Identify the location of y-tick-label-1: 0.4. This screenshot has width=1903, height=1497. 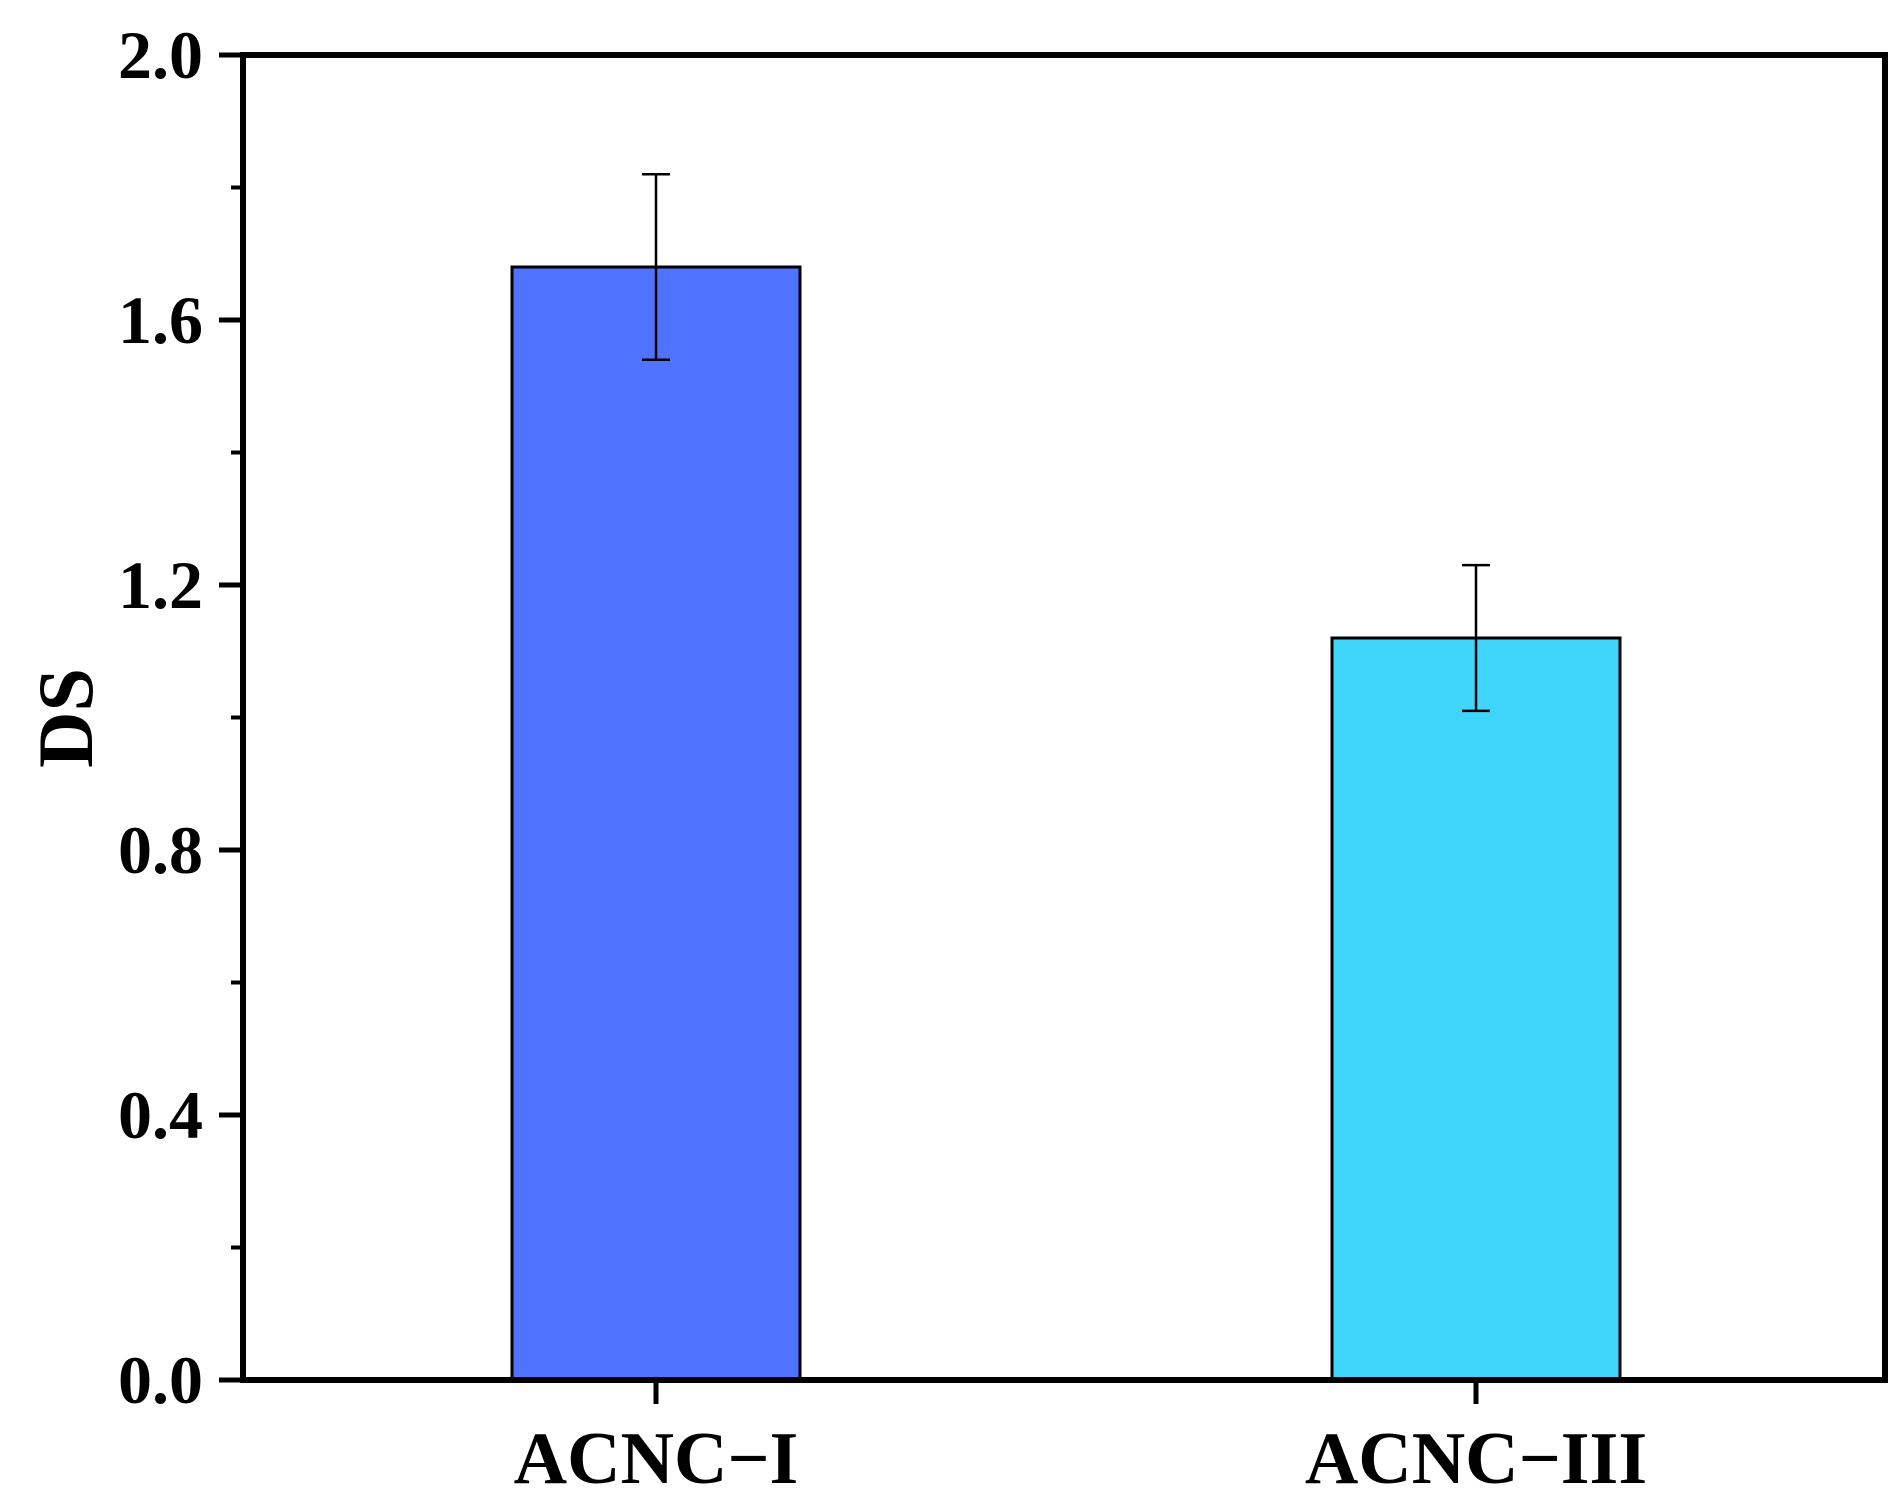
(160, 1115).